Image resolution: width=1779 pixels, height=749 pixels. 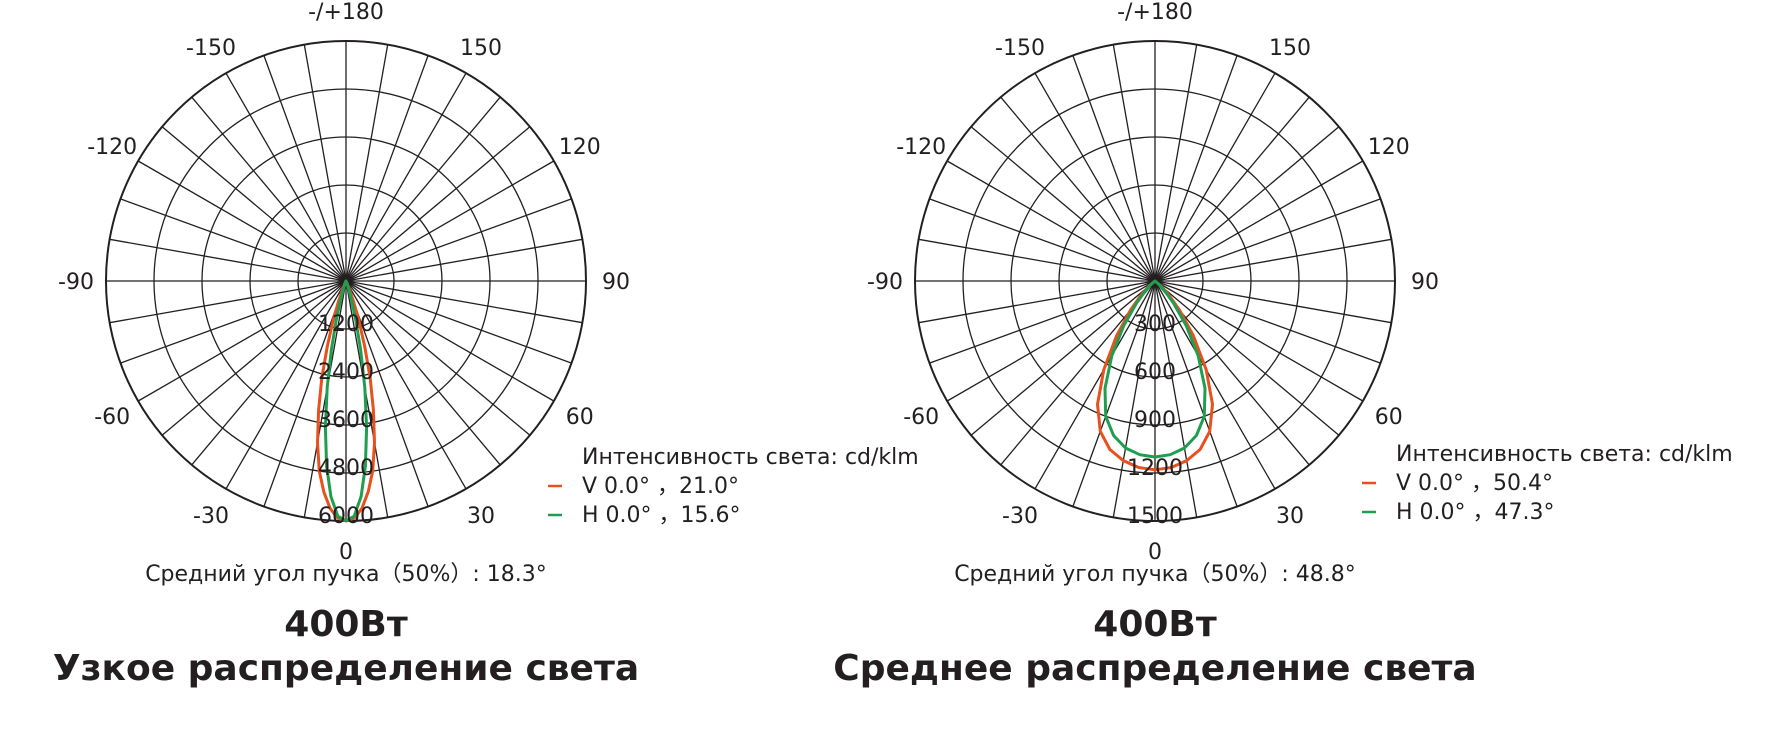 I want to click on radial-tick-label: 6000, so click(x=346, y=516).